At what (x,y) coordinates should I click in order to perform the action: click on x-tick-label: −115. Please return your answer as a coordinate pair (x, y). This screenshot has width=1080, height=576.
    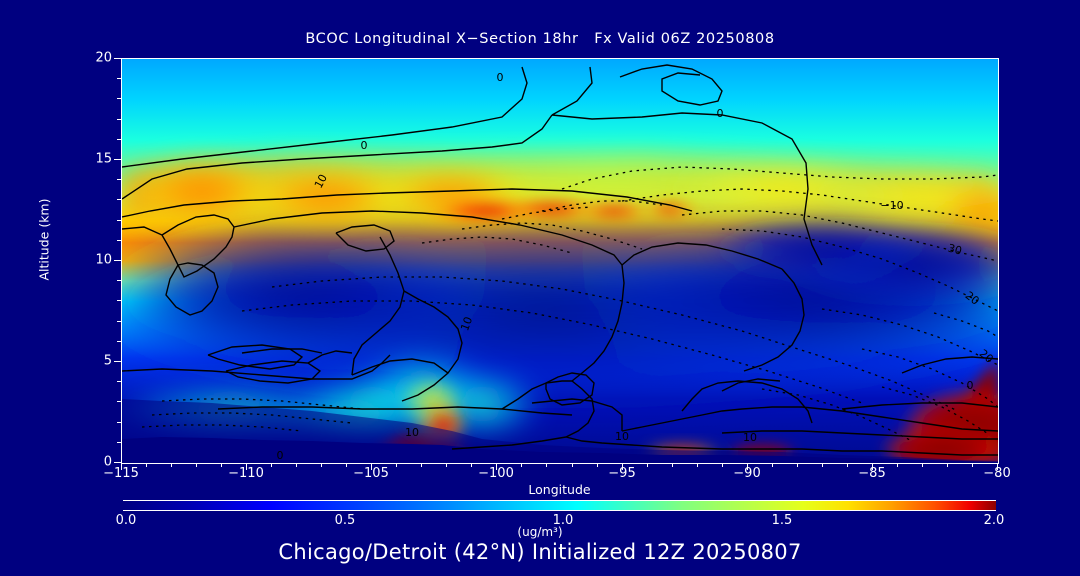
    Looking at the image, I should click on (121, 473).